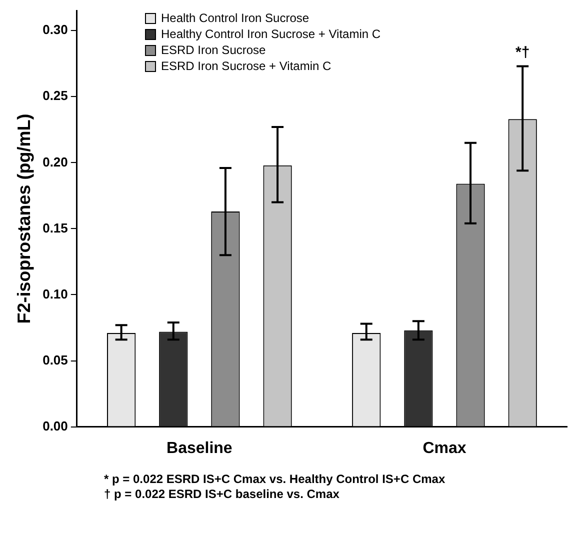  I want to click on y-tick-label: 0.15, so click(55, 228).